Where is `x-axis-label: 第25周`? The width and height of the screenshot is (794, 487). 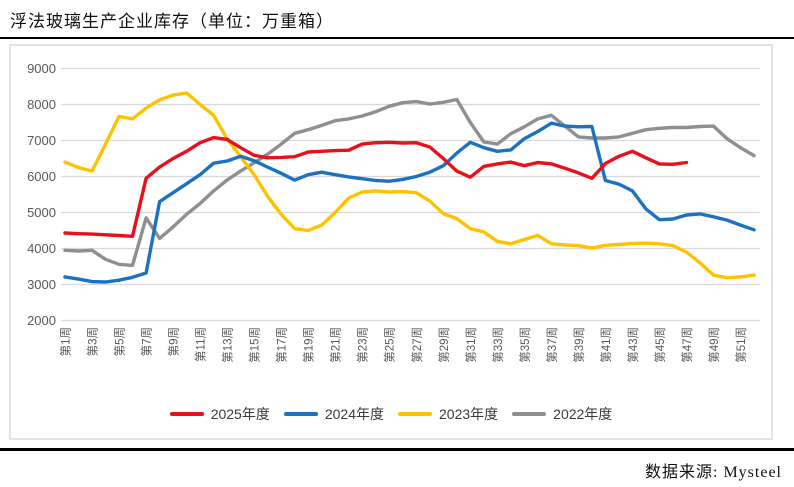
x-axis-label: 第25周 is located at coordinates (390, 345).